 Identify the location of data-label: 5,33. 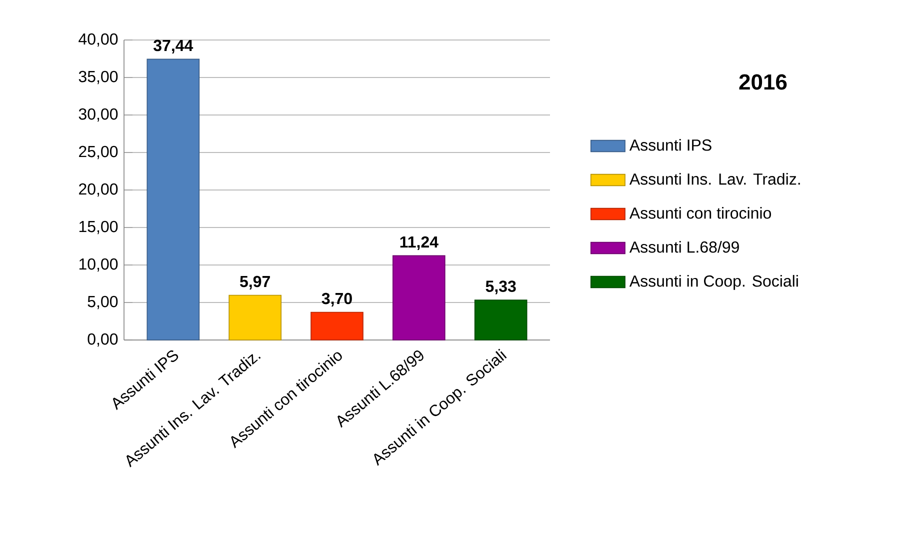
(501, 287).